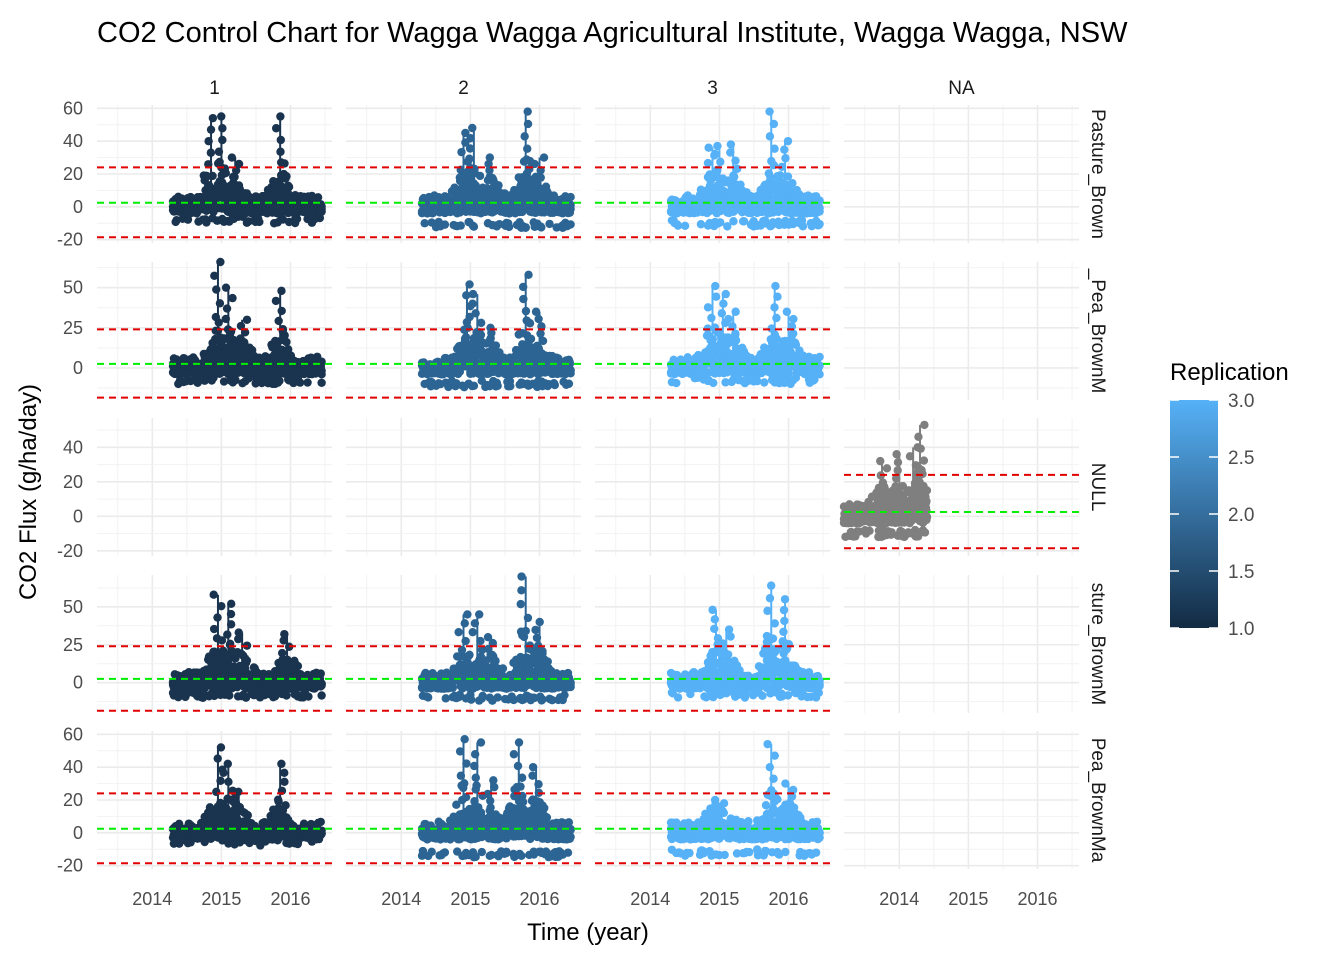 The width and height of the screenshot is (1344, 965). I want to click on x-tick-label: 2015, so click(470, 899).